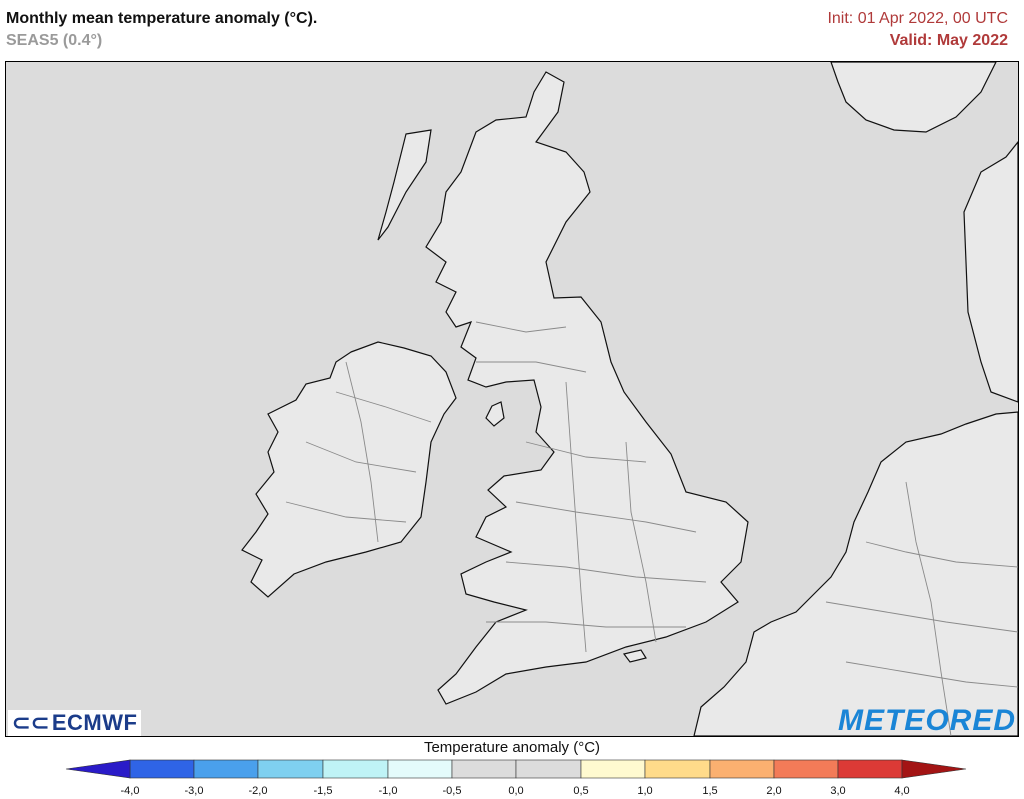 The width and height of the screenshot is (1024, 799). I want to click on ireland-landmass, so click(349, 469).